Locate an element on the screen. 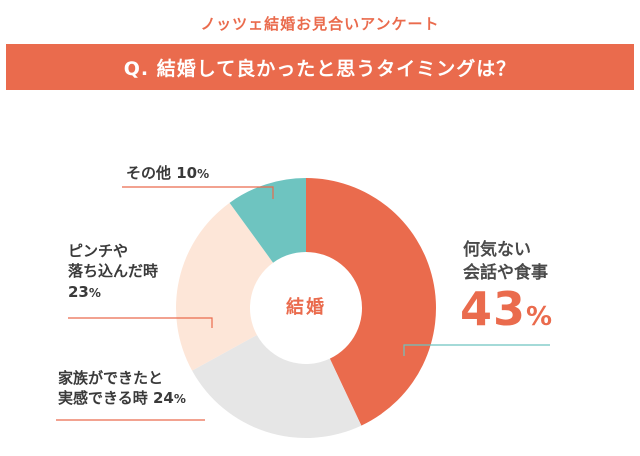  slice-unit-other: % is located at coordinates (203, 174).